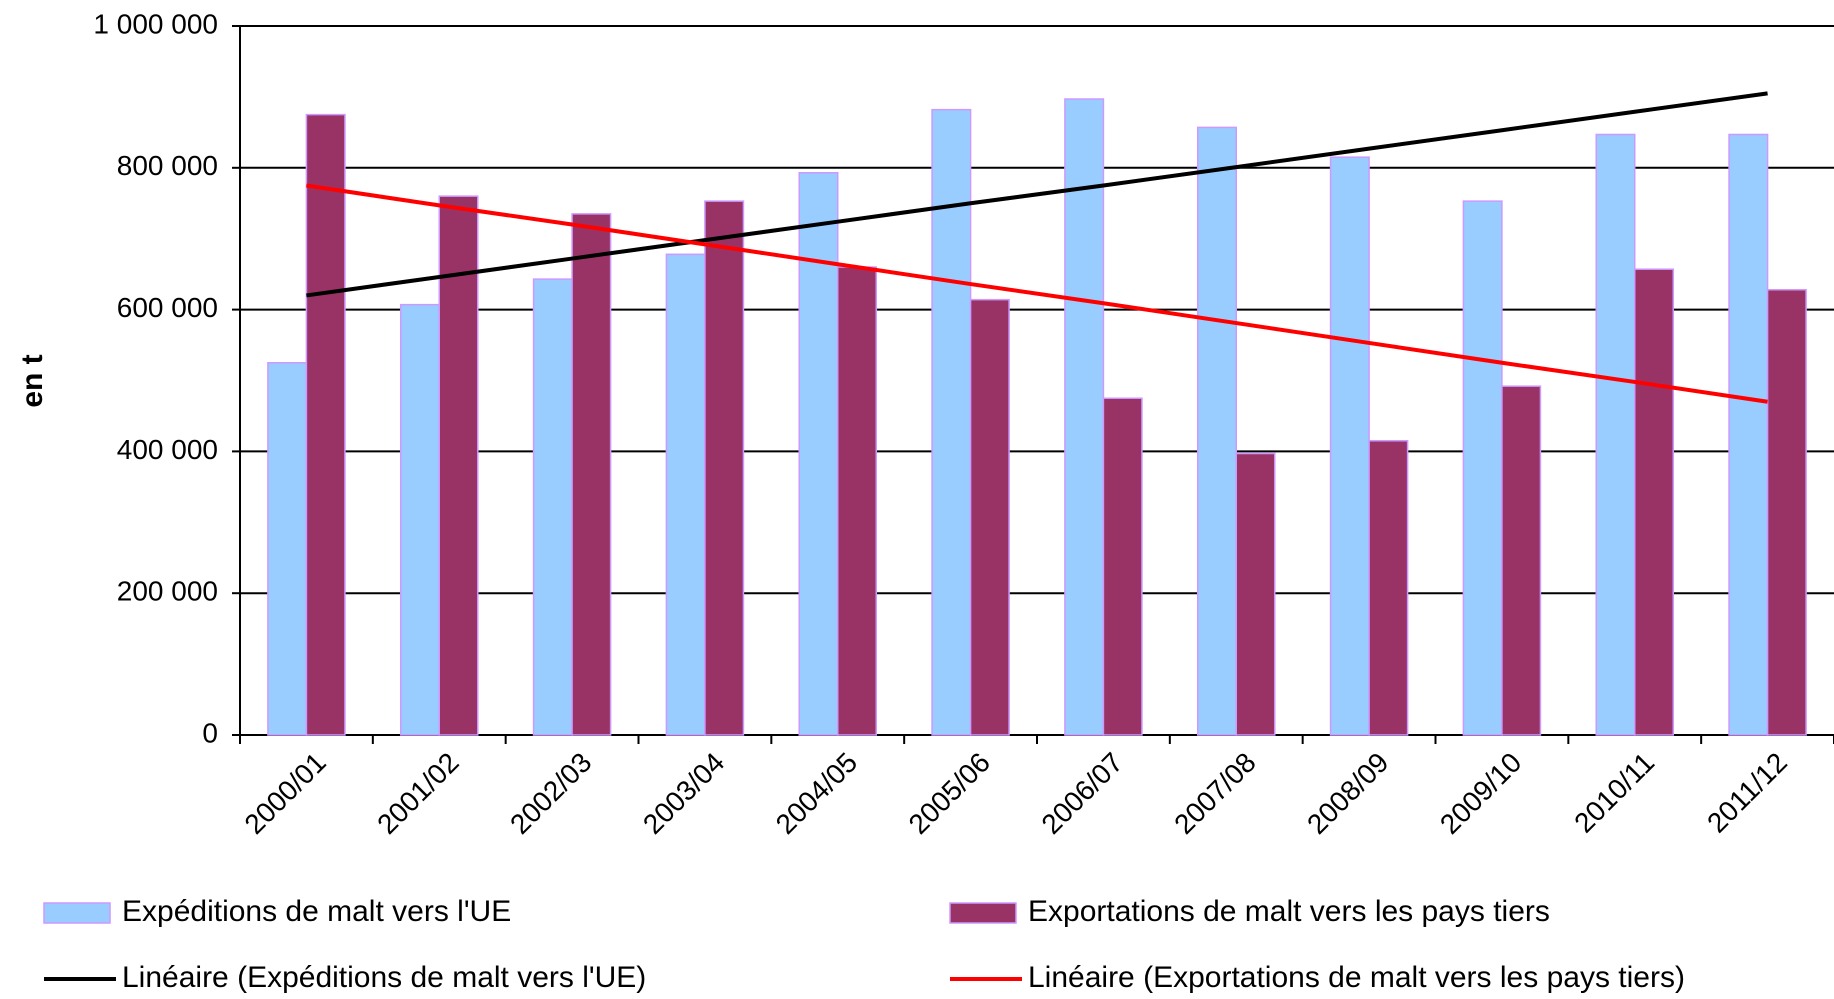 The height and width of the screenshot is (999, 1834). I want to click on y-tick-label: 200 000, so click(167, 591).